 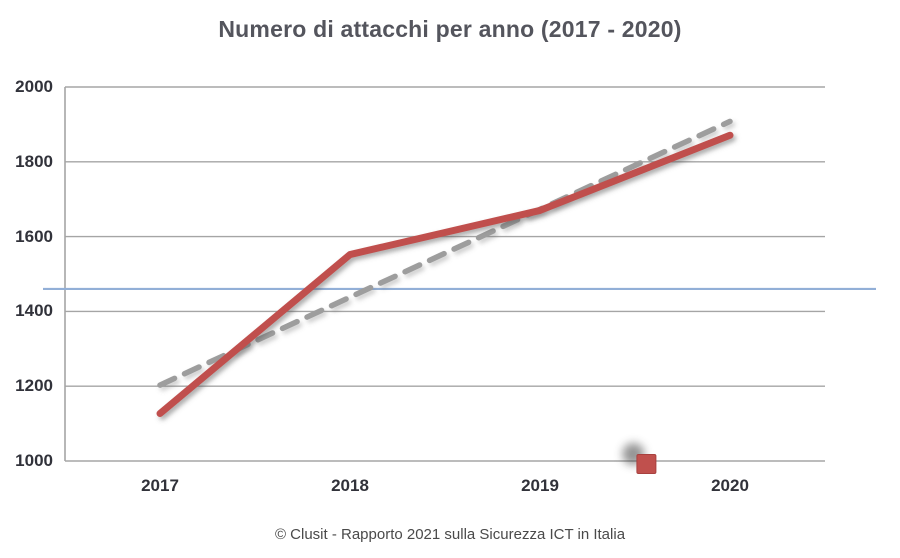 I want to click on x-axis-tick-label-2019: 2019, so click(x=540, y=485).